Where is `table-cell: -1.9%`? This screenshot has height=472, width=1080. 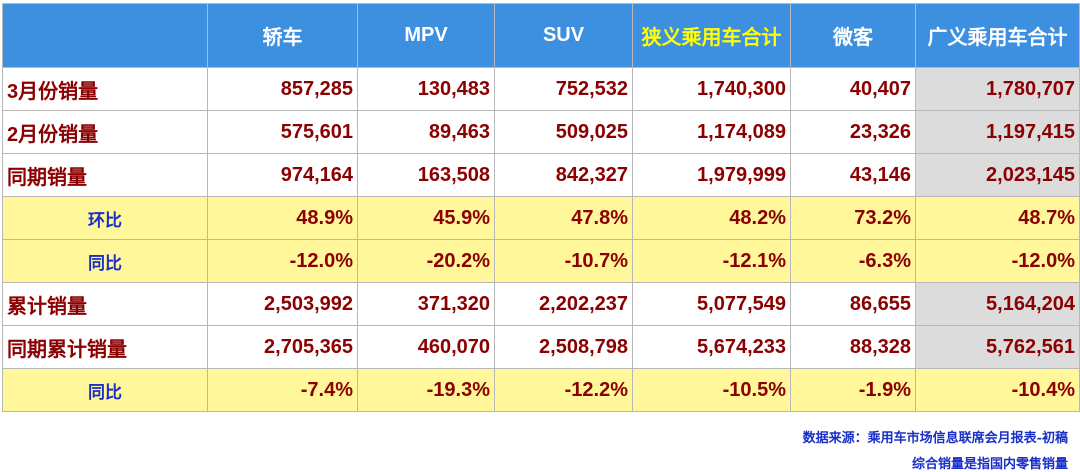
table-cell: -1.9% is located at coordinates (853, 390).